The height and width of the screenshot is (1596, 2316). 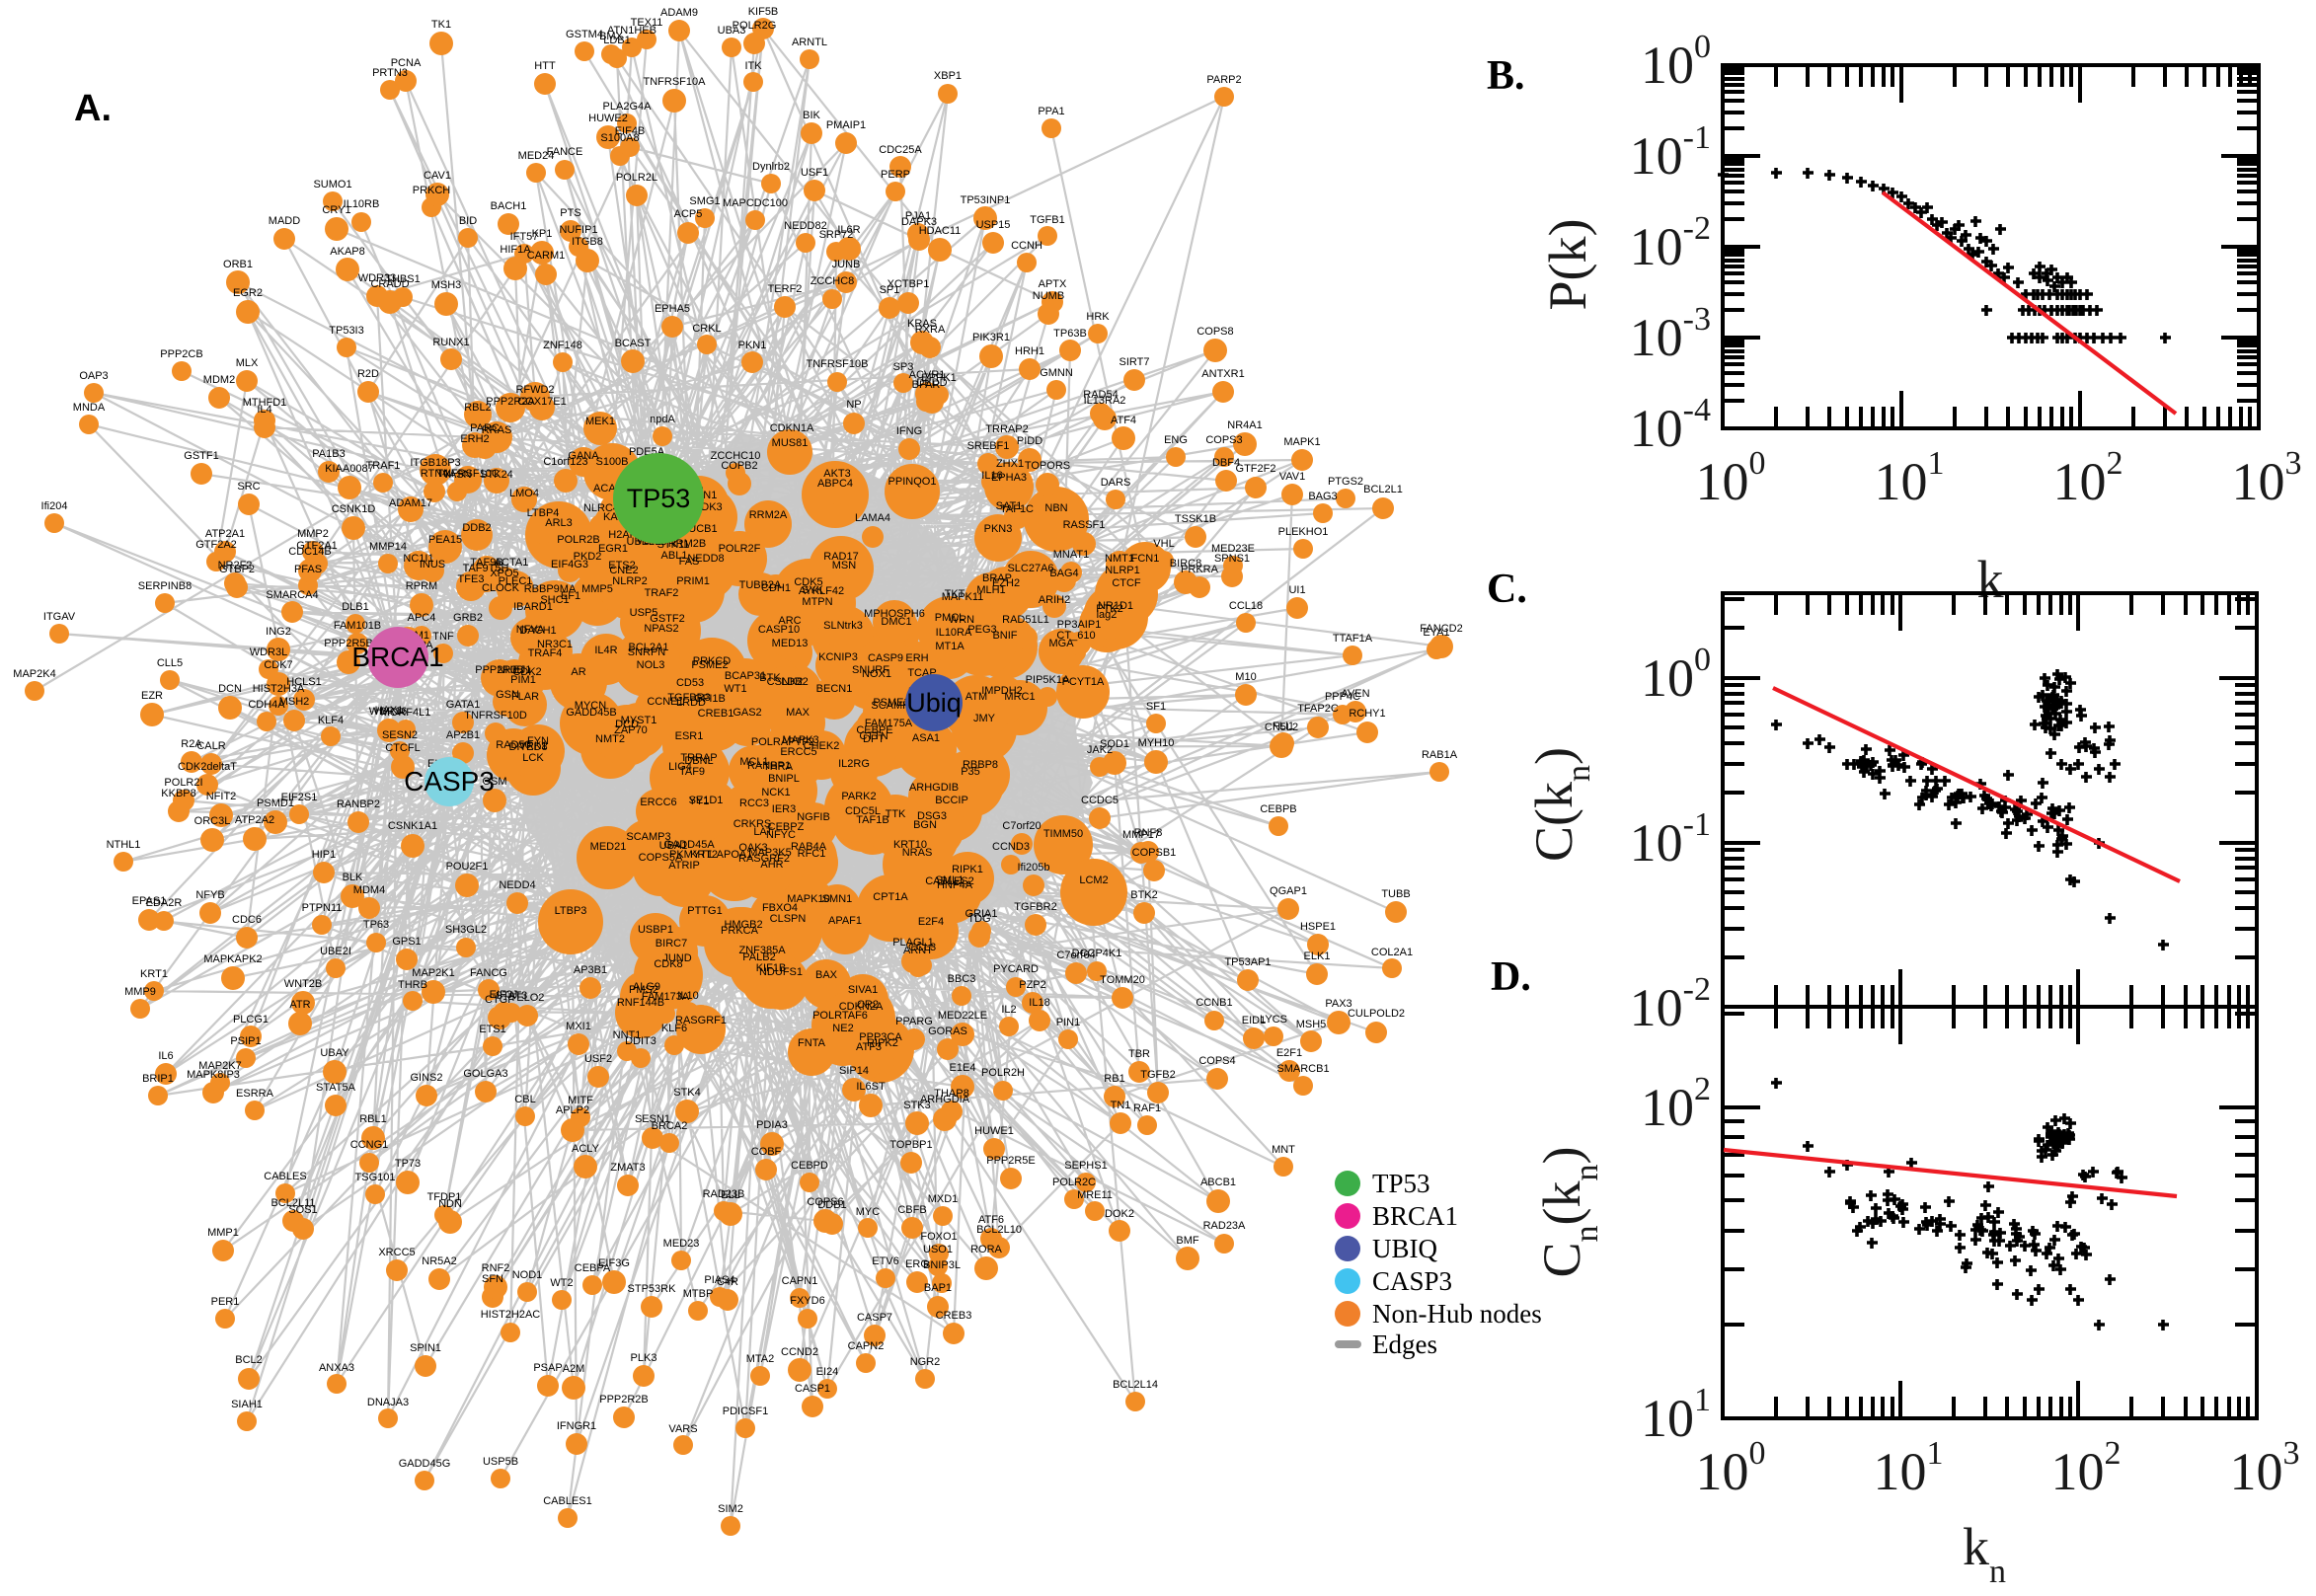 I want to click on svg-text: DCN, so click(x=230, y=689).